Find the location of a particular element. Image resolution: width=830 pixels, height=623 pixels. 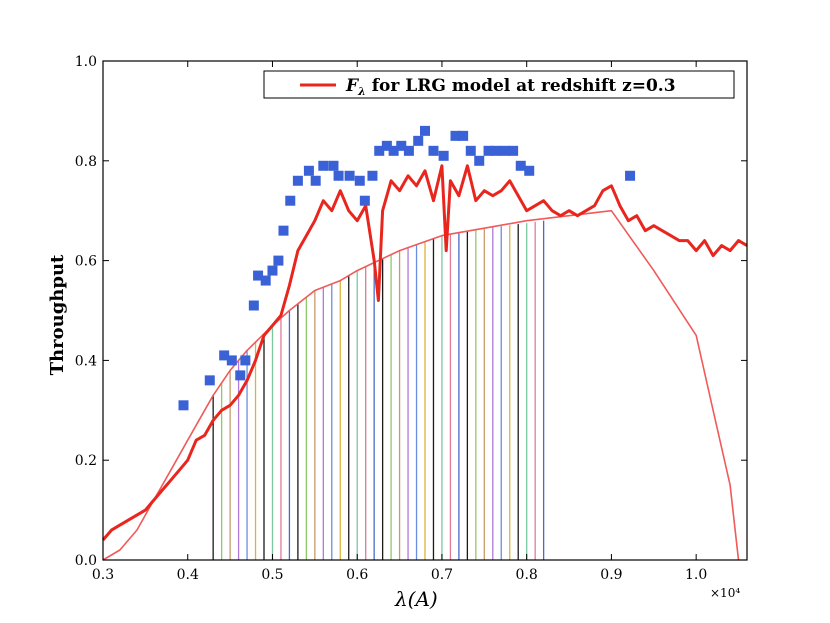

x-tick-label: 1.0 is located at coordinates (696, 575).